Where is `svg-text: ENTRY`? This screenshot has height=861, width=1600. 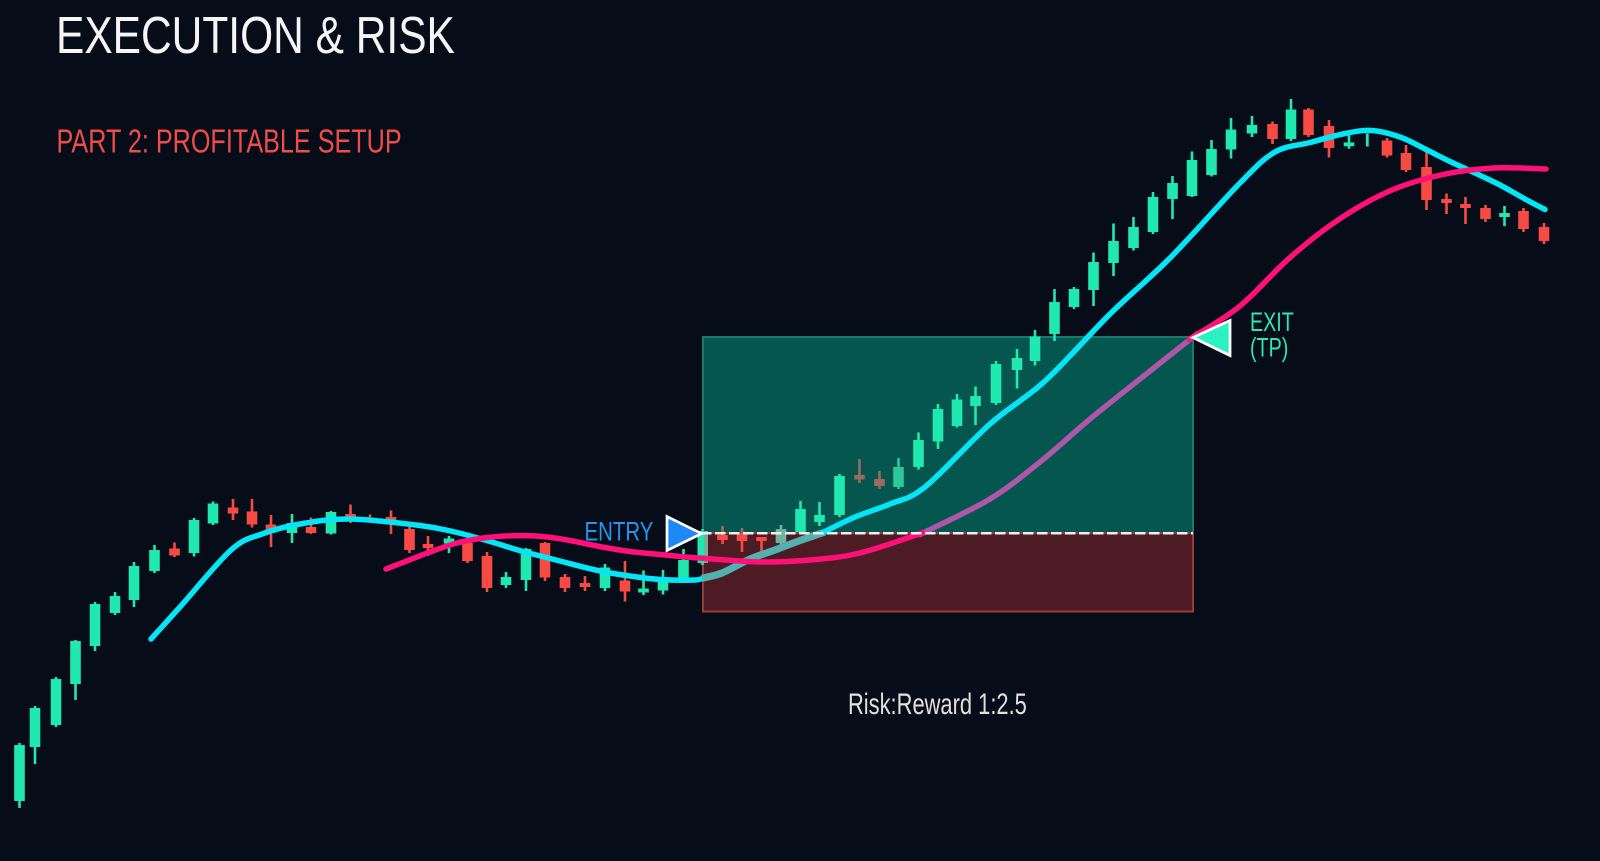 svg-text: ENTRY is located at coordinates (619, 532).